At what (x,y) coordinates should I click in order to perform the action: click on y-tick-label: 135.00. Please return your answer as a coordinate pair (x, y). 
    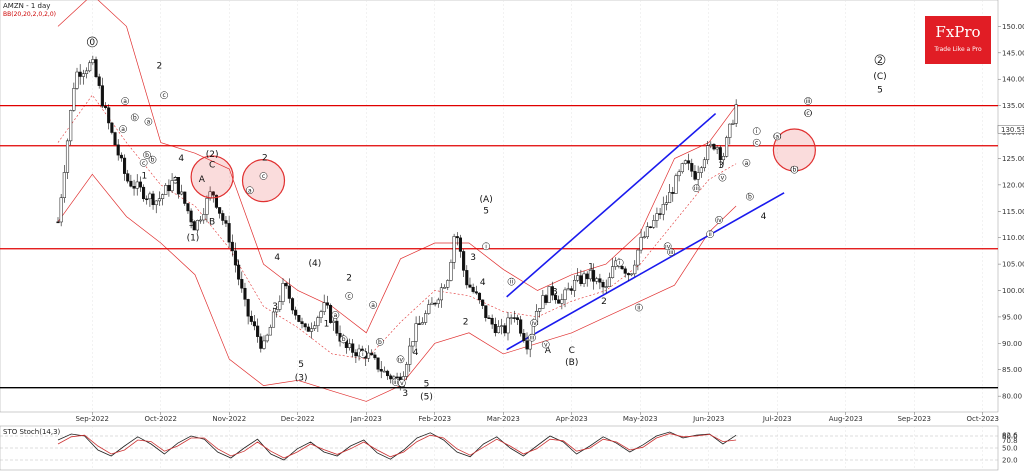
    Looking at the image, I should click on (1013, 106).